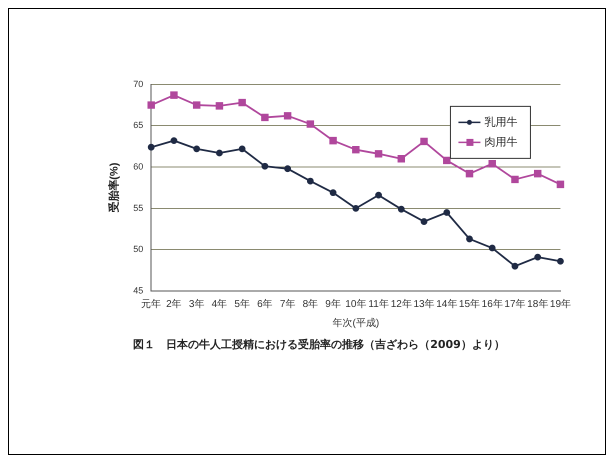  I want to click on x-tick-label: 18年, so click(537, 304).